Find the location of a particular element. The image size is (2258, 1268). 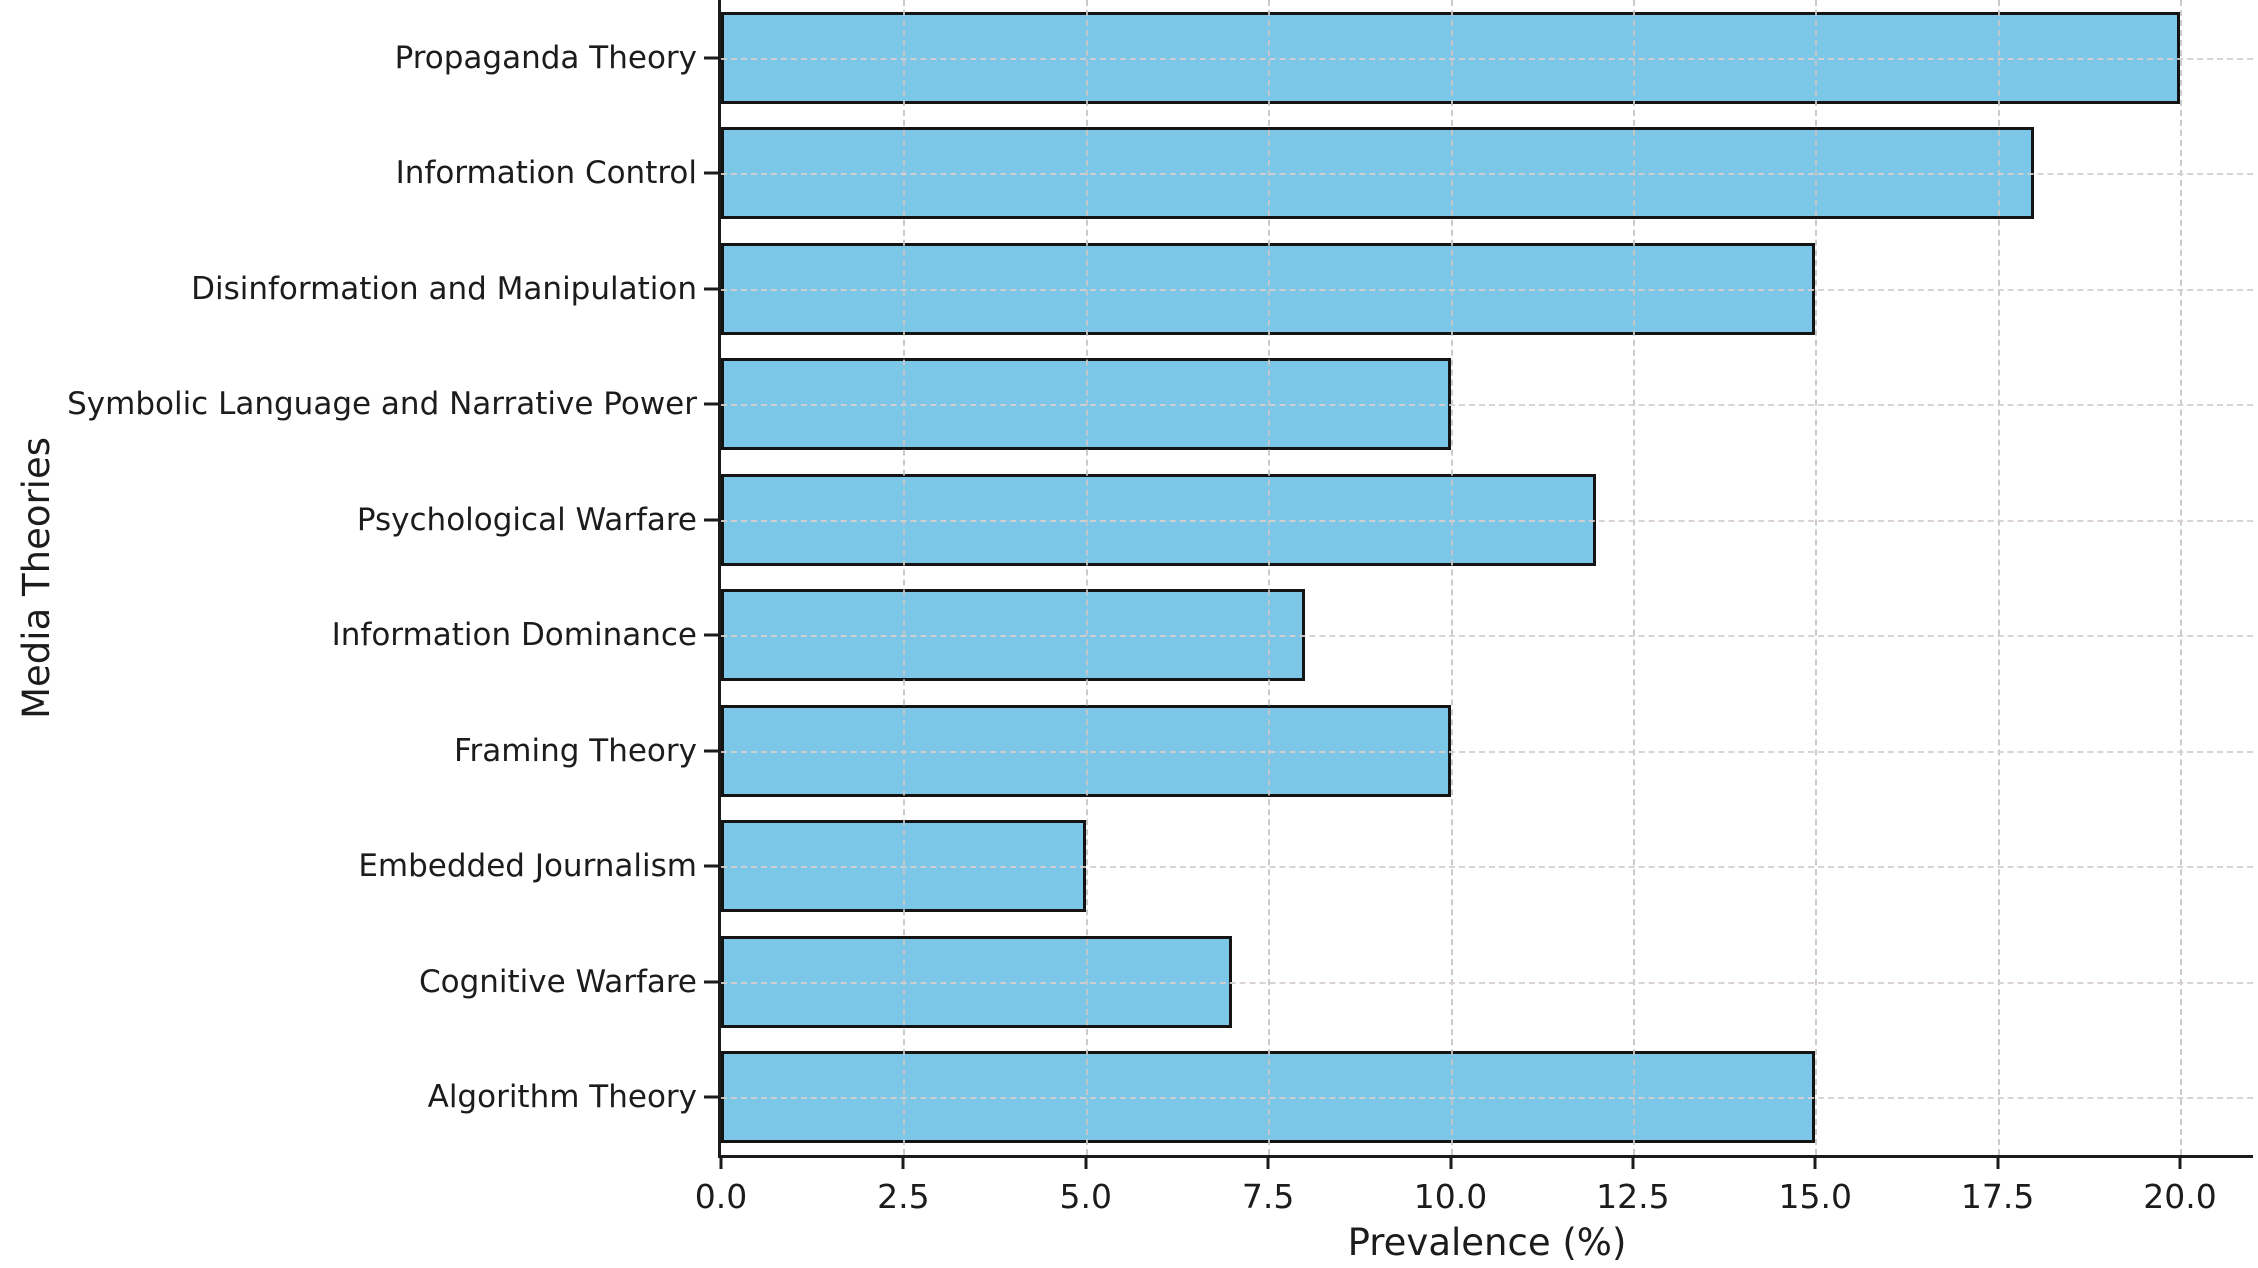

x-tick-mark-7.5 is located at coordinates (1268, 1162).